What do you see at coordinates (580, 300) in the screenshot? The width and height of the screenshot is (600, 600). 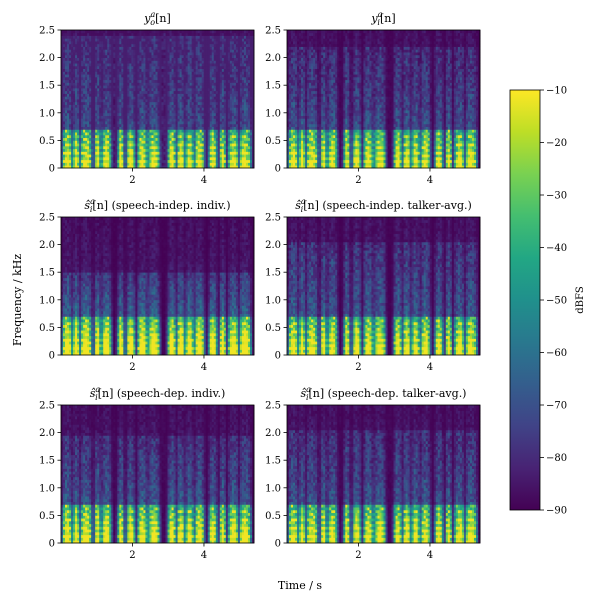 I see `colorbar-label: dBFS` at bounding box center [580, 300].